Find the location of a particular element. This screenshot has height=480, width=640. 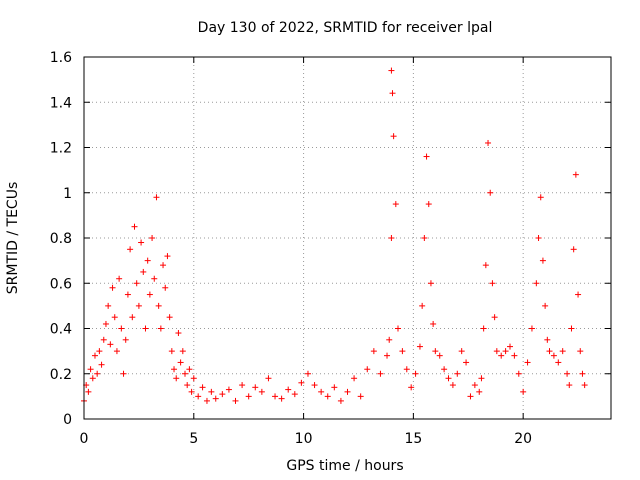

y-axis-label: SRMTID / TECUs is located at coordinates (13, 238).